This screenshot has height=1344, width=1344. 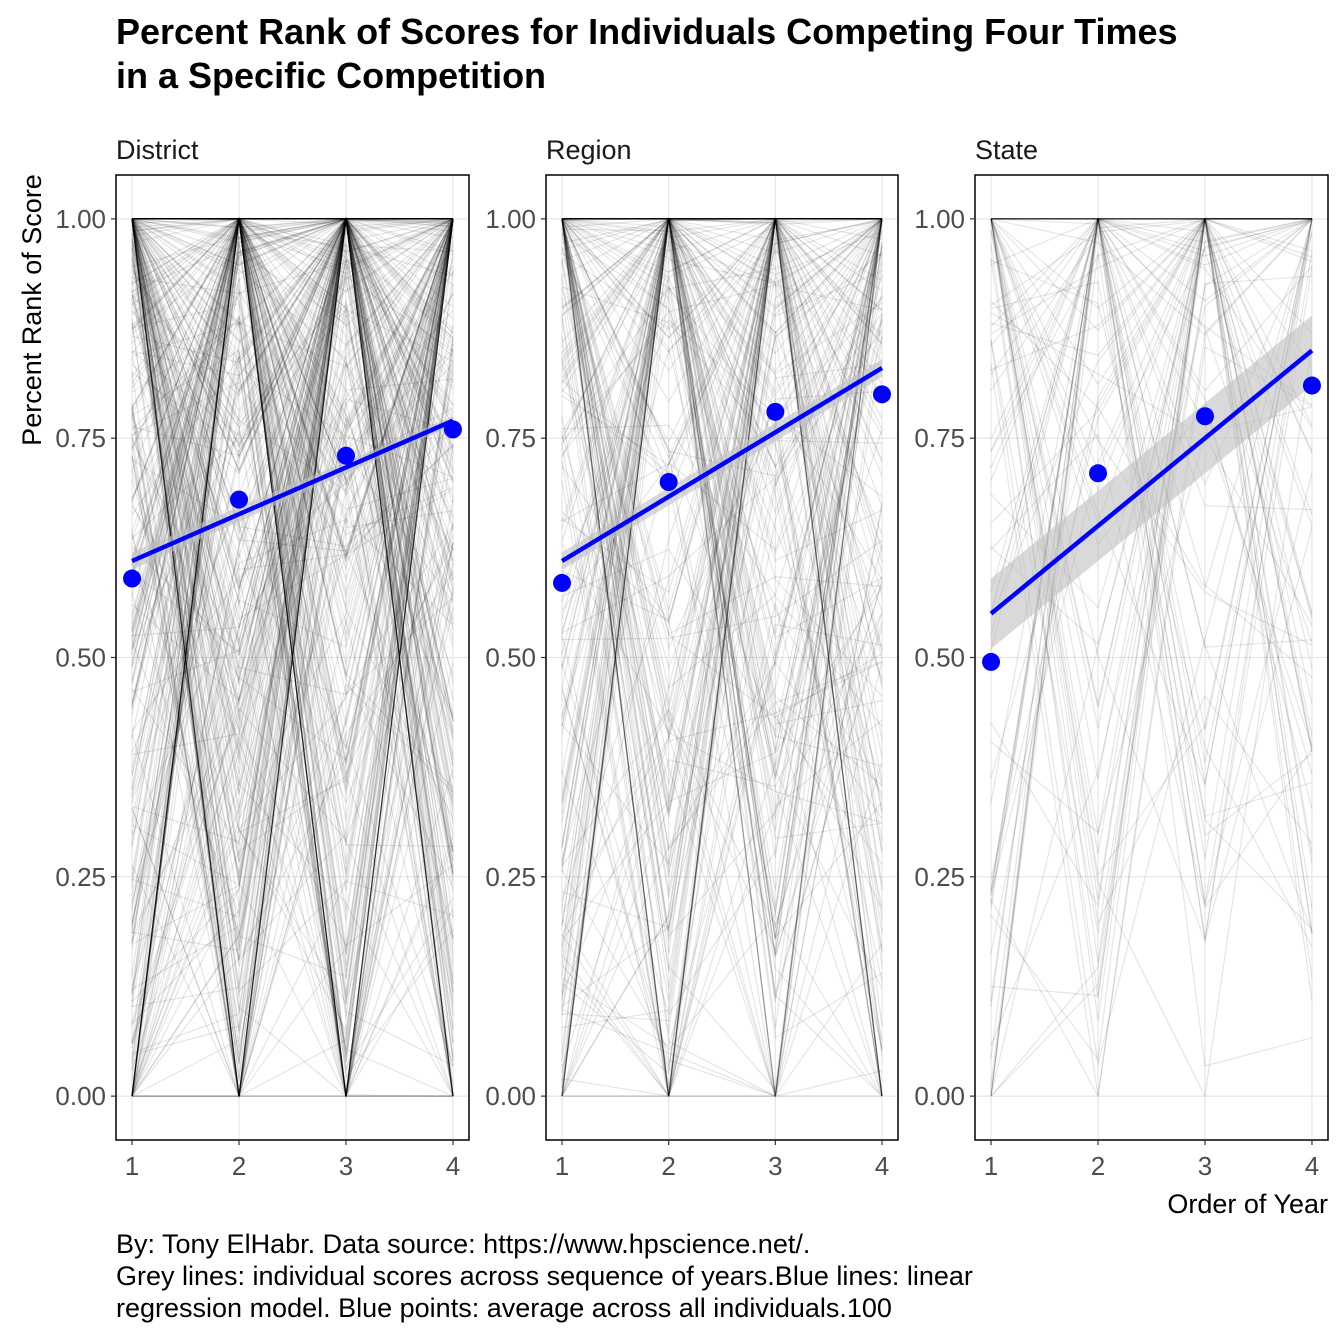 What do you see at coordinates (775, 1166) in the screenshot?
I see `x-tick-label: 3` at bounding box center [775, 1166].